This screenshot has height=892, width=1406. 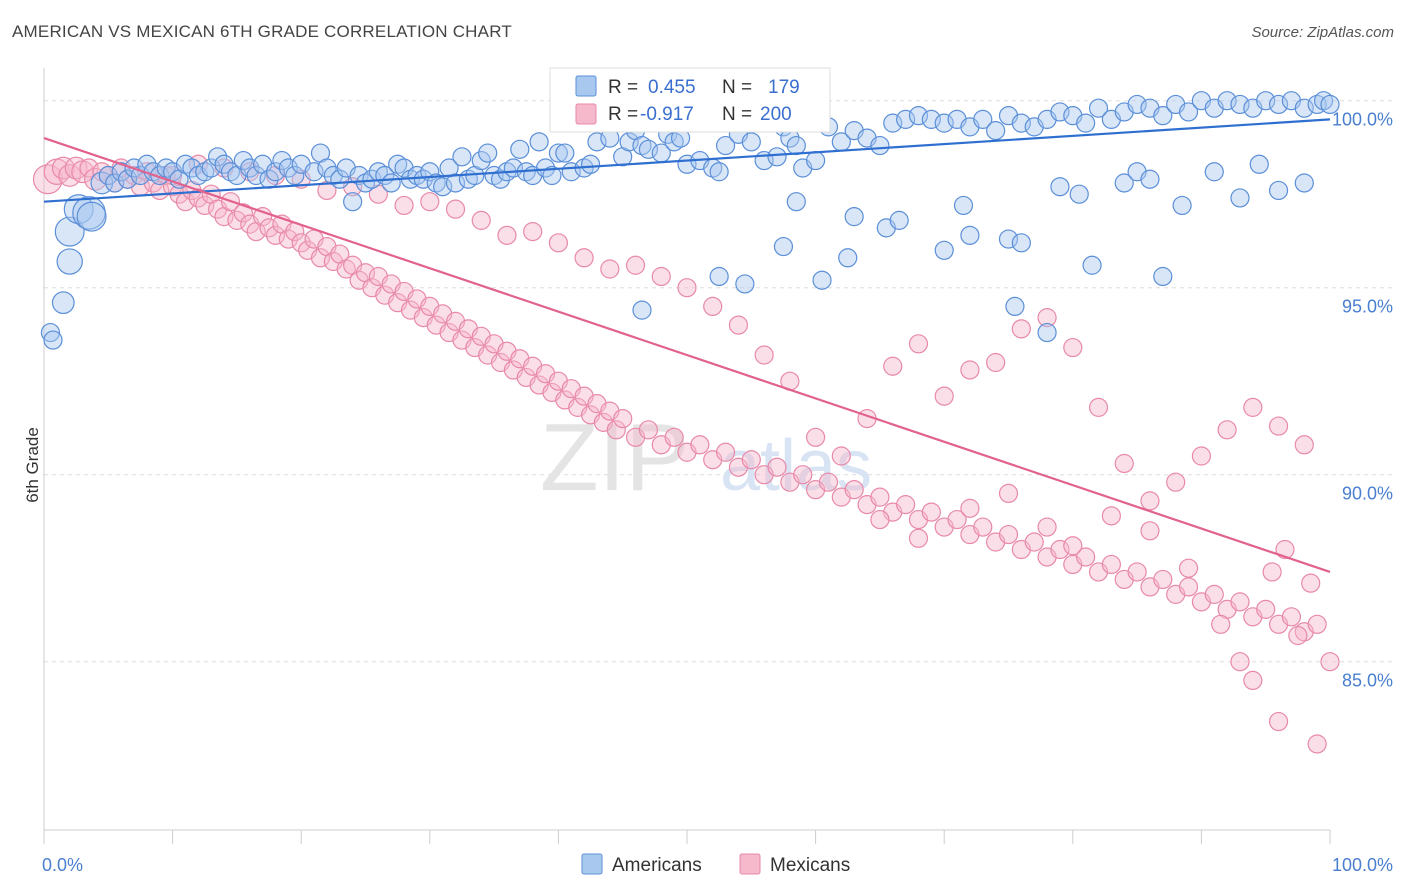 I want to click on x-tick-label-min: 0.0%, so click(x=62, y=865).